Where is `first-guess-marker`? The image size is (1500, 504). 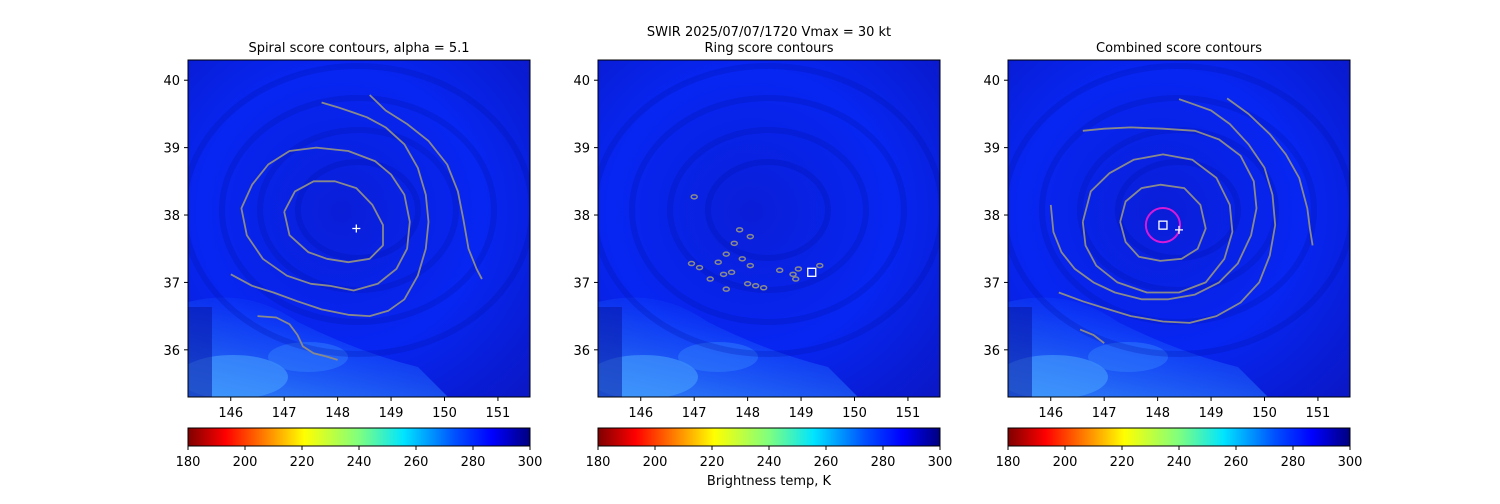 first-guess-marker is located at coordinates (1179, 229).